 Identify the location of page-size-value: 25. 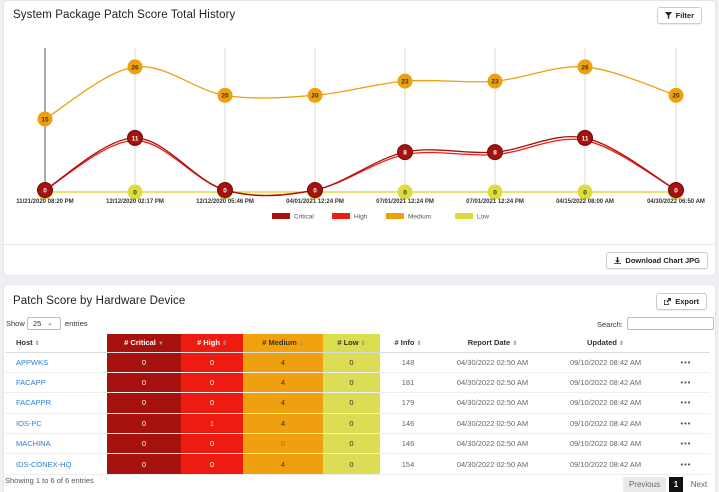
(37, 323).